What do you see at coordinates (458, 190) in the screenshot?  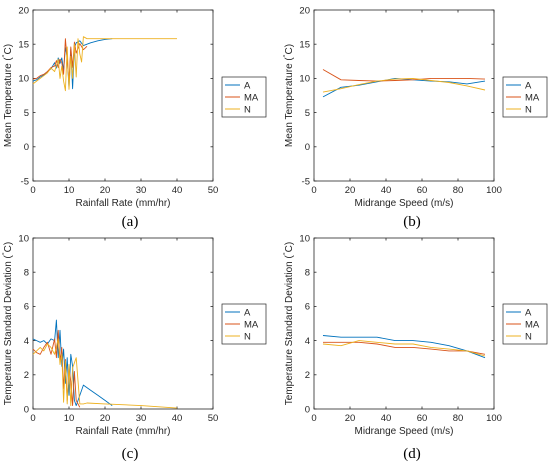 I see `x-tick-label: 80` at bounding box center [458, 190].